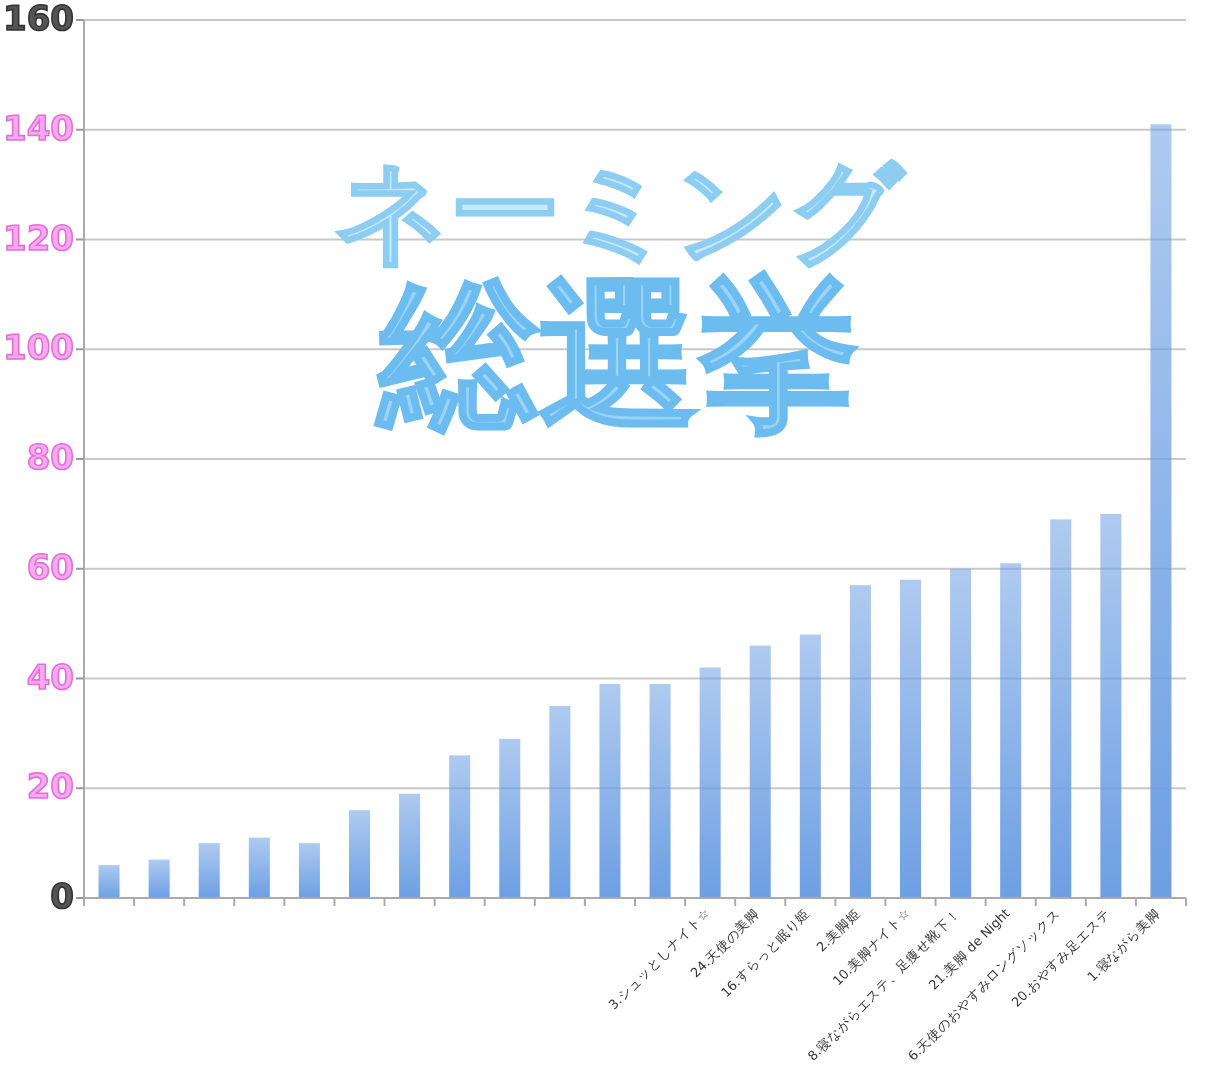 The width and height of the screenshot is (1208, 1078). What do you see at coordinates (39, 20) in the screenshot?
I see `y-tick-label: 160` at bounding box center [39, 20].